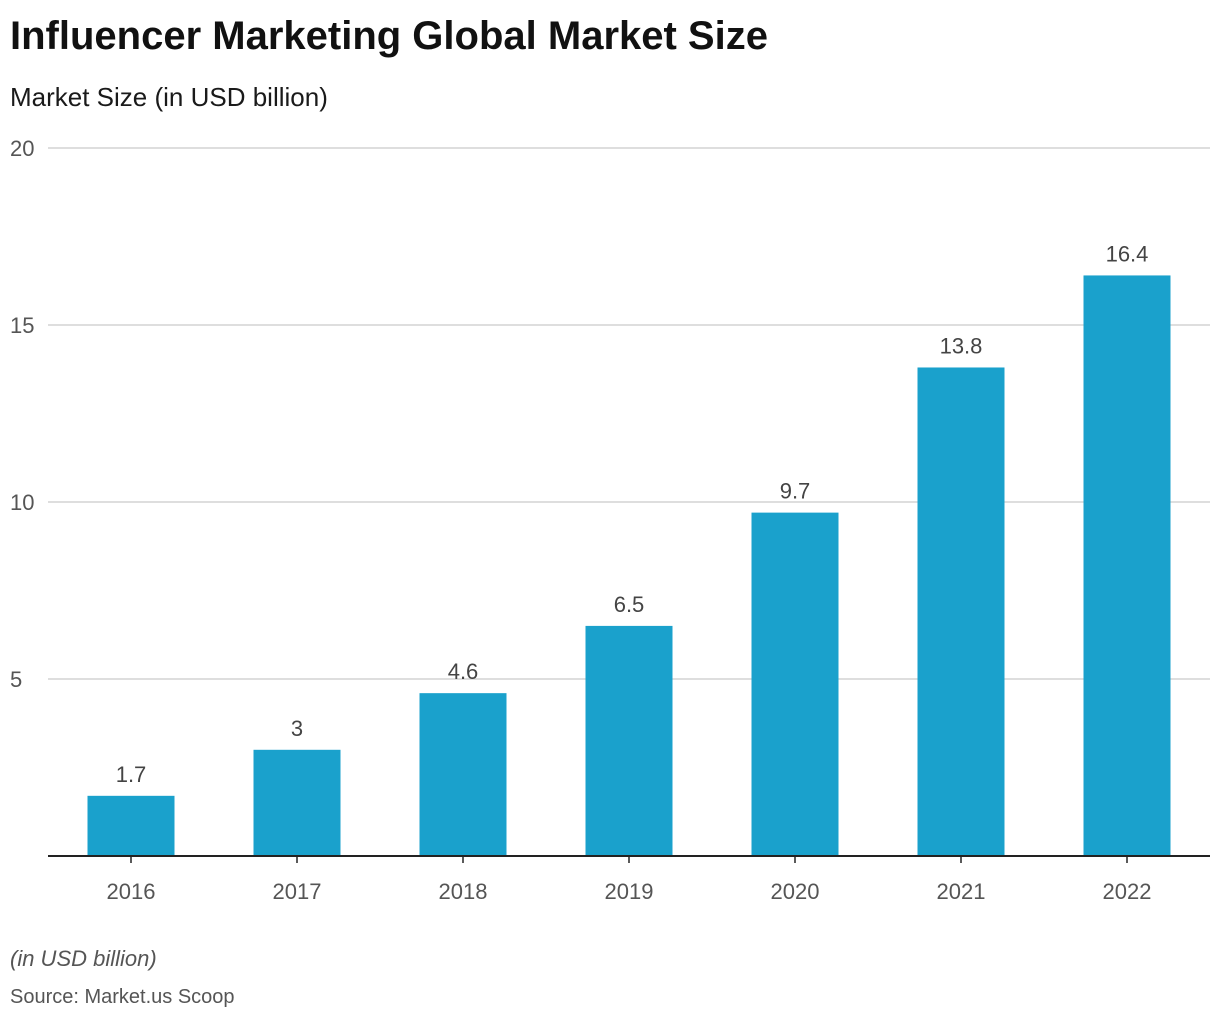 The width and height of the screenshot is (1220, 1020). Describe the element at coordinates (389, 36) in the screenshot. I see `chart-title: Influencer Marketing Global Market Size` at that location.